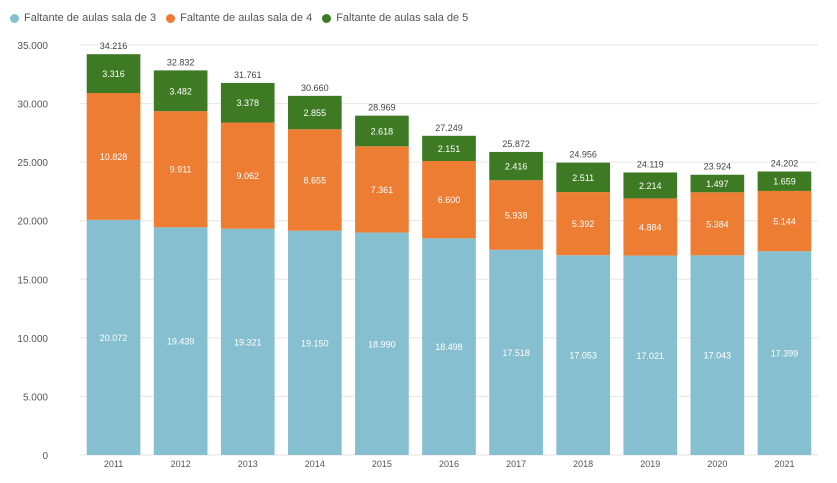 The image size is (837, 483). I want to click on x-tick-label: 2017, so click(516, 464).